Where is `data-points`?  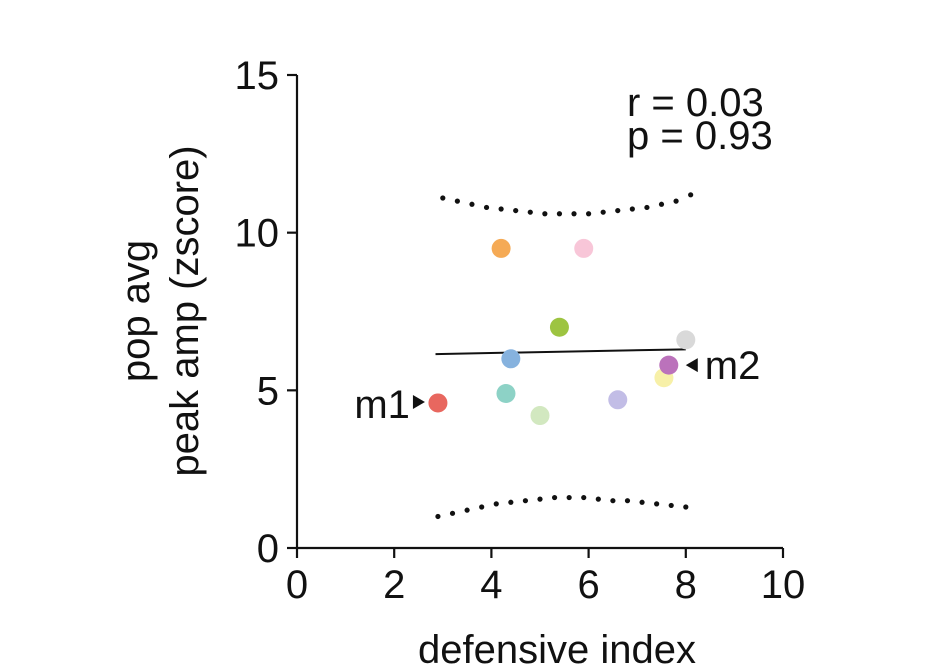 data-points is located at coordinates (562, 332).